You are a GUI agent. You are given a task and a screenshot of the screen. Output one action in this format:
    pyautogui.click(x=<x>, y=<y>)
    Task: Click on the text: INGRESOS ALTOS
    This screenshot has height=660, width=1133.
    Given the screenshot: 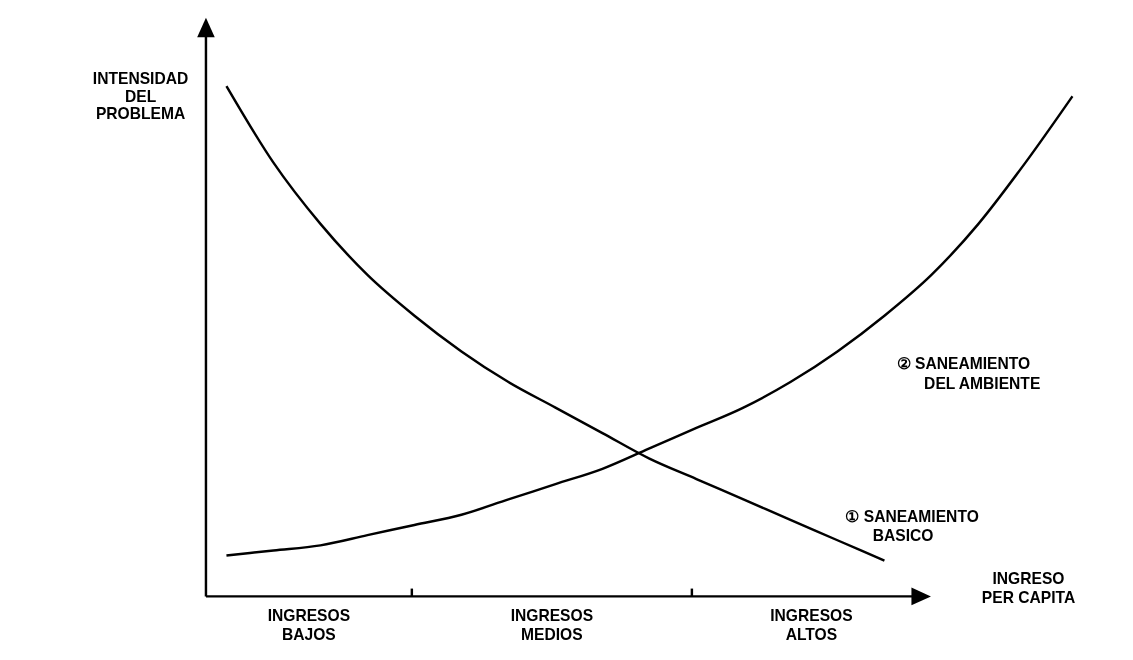 What is the action you would take?
    pyautogui.click(x=811, y=625)
    